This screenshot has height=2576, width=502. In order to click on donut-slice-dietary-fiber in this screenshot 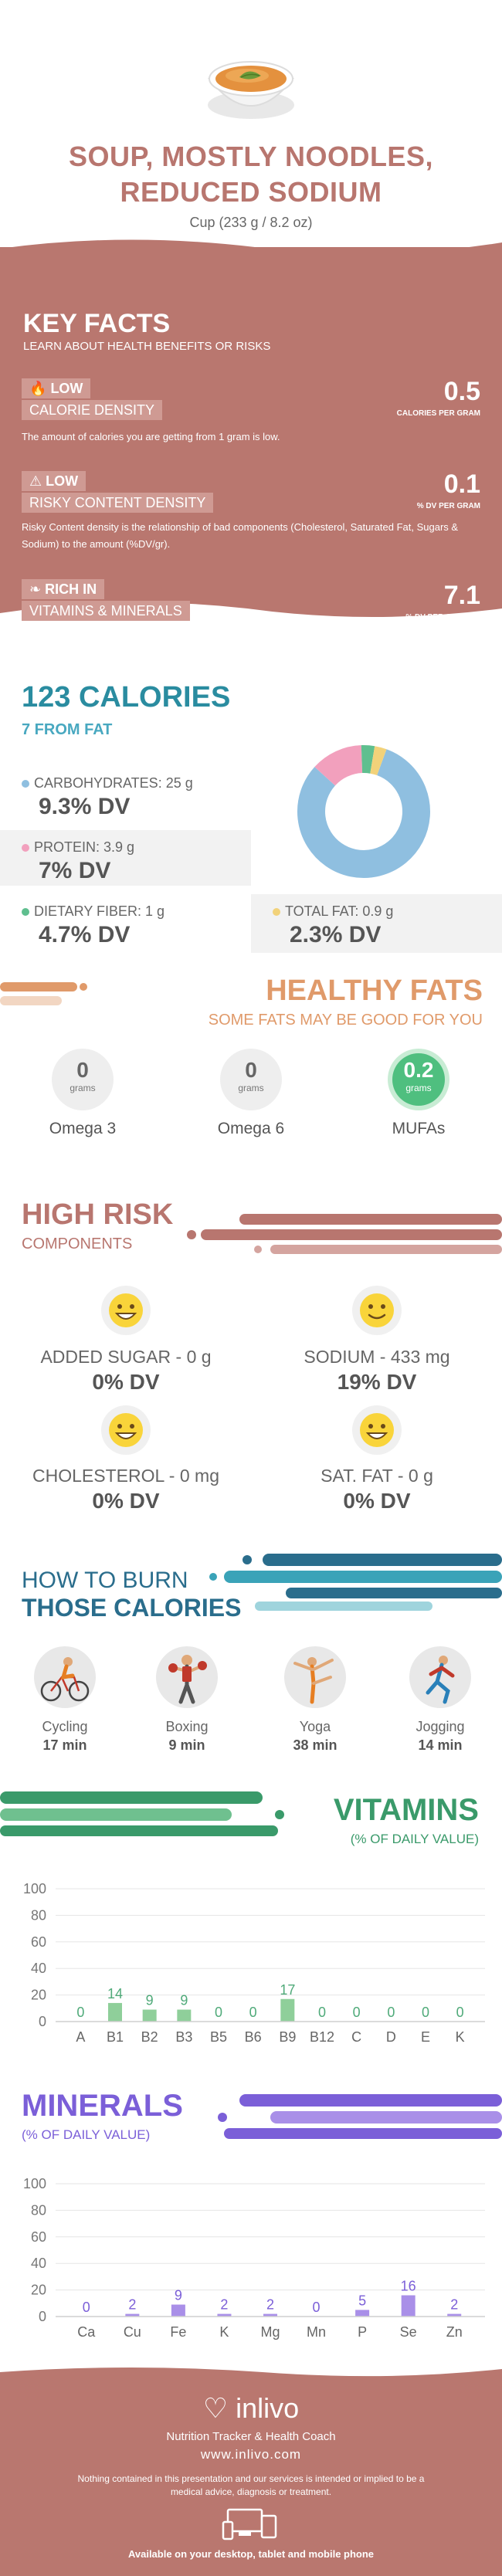, I will do `click(368, 759)`.